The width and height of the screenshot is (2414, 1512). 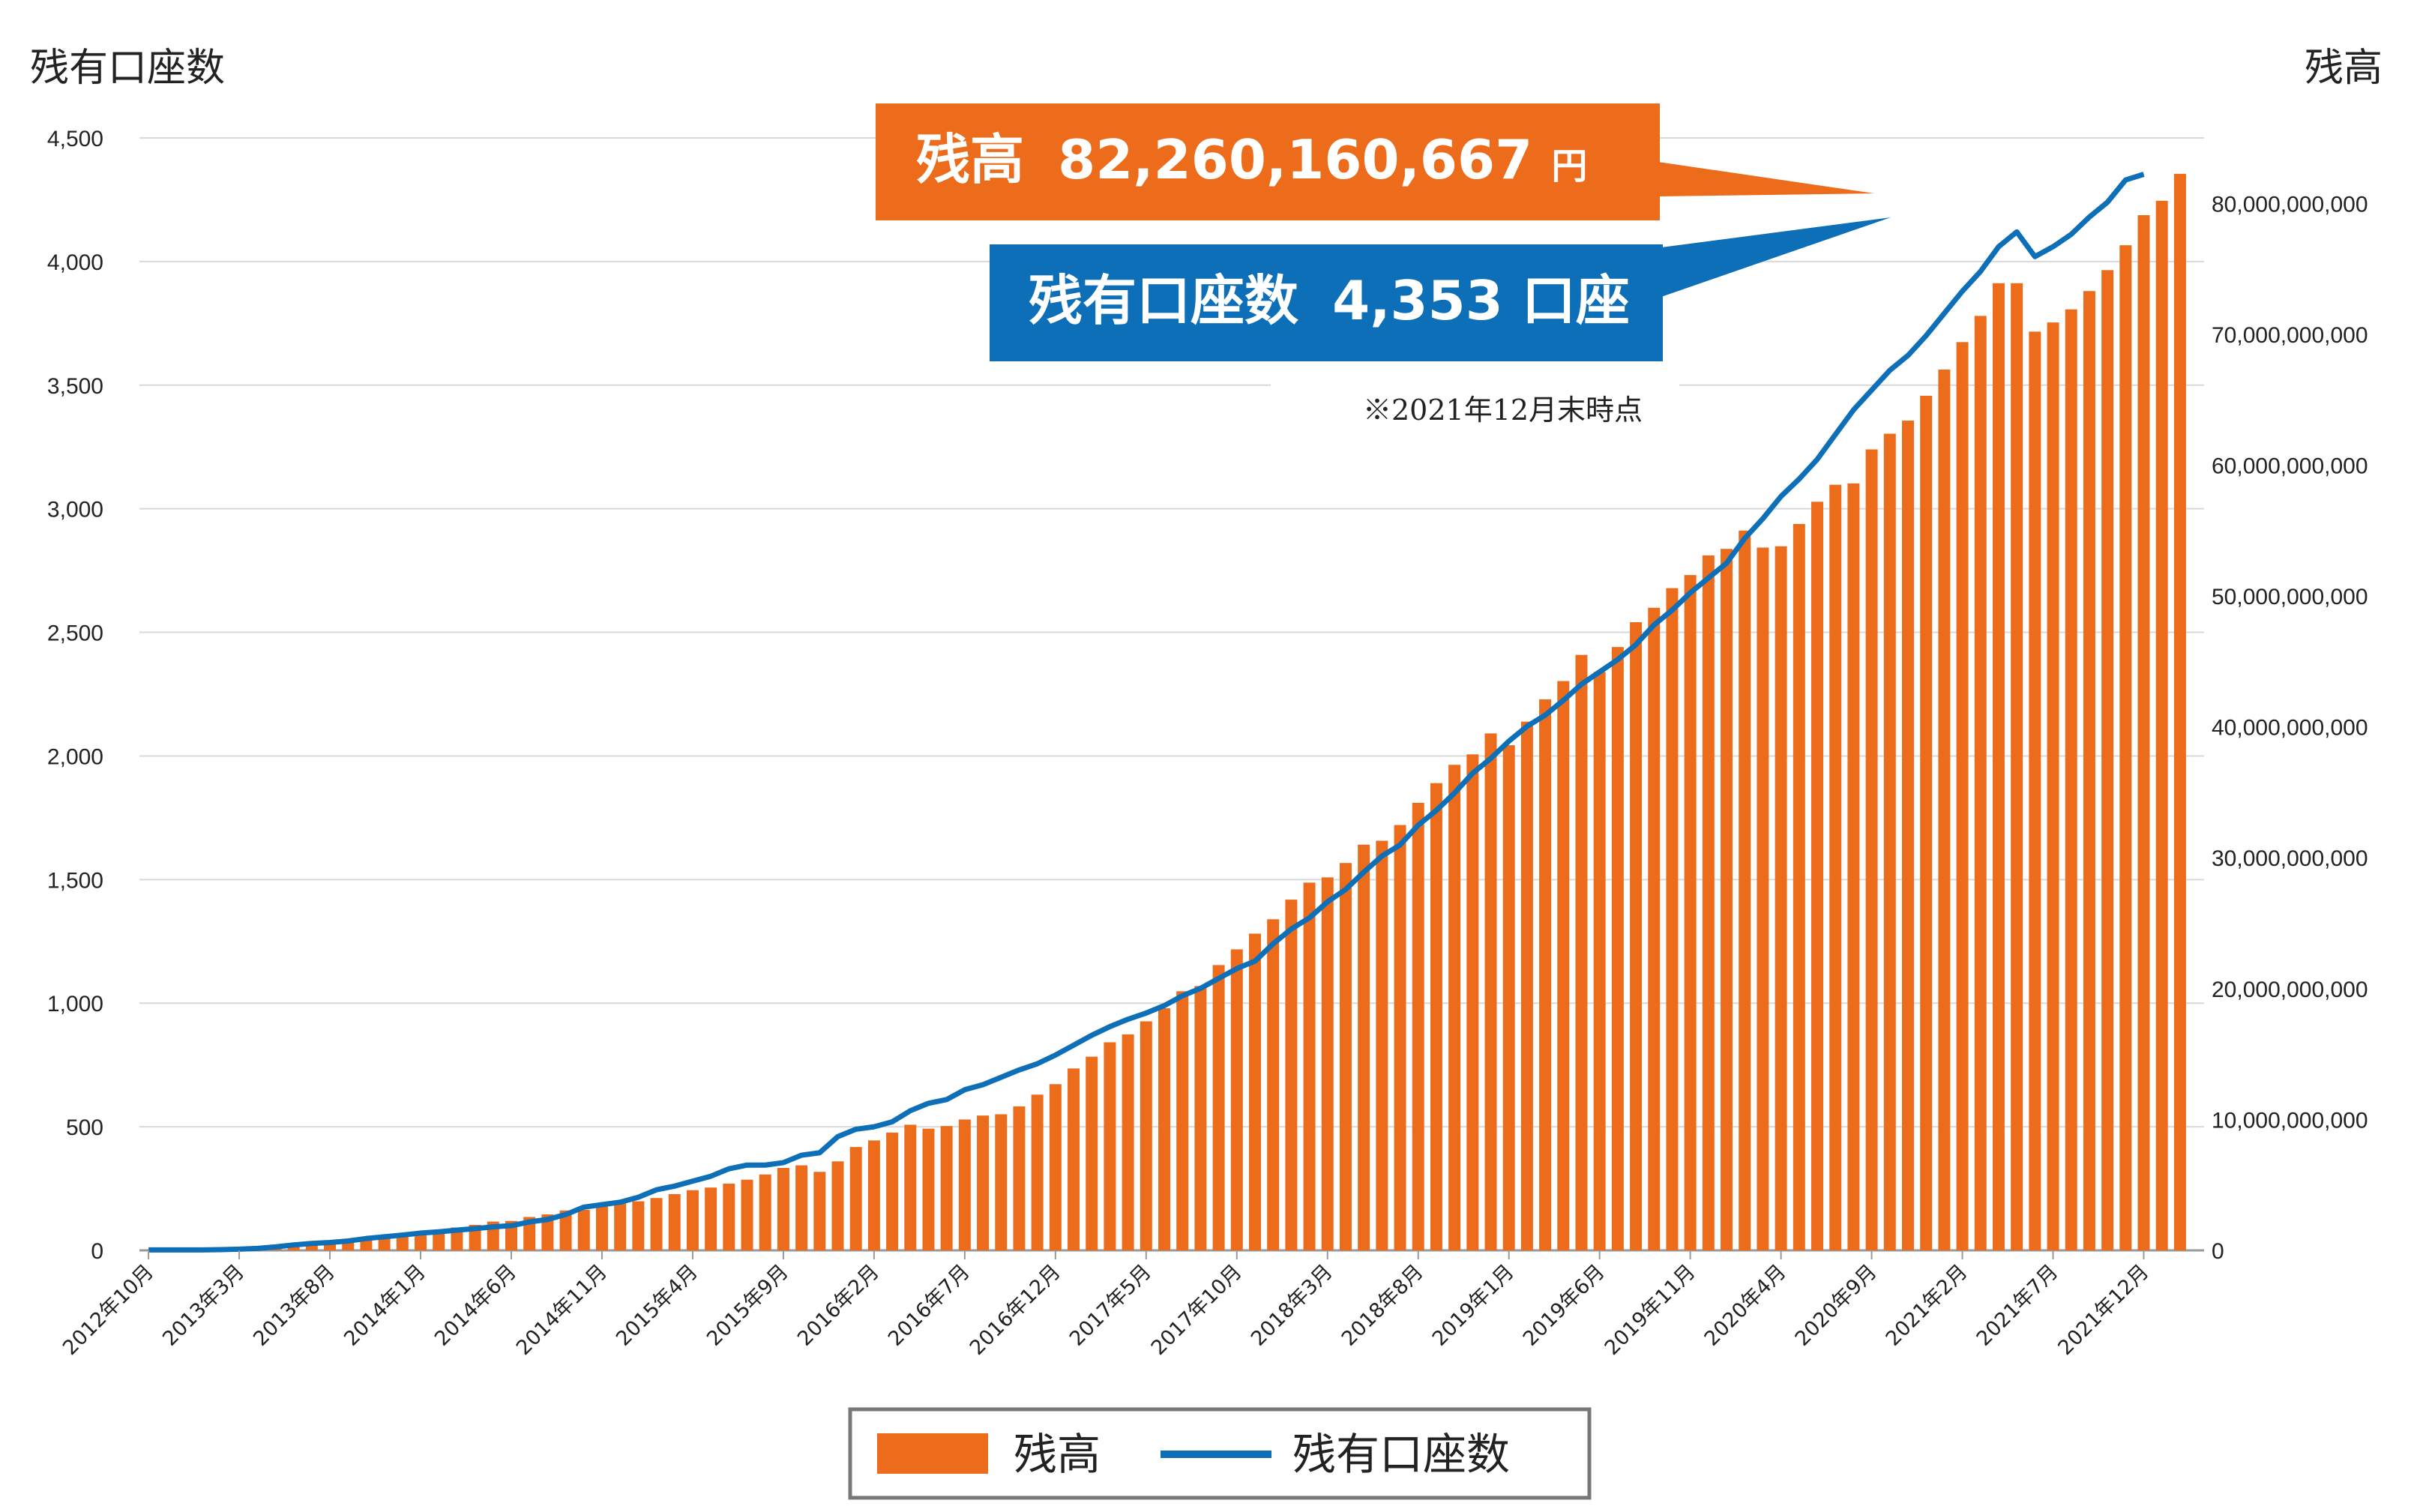 What do you see at coordinates (2290, 335) in the screenshot?
I see `right-tick-label: 70,000,000,000` at bounding box center [2290, 335].